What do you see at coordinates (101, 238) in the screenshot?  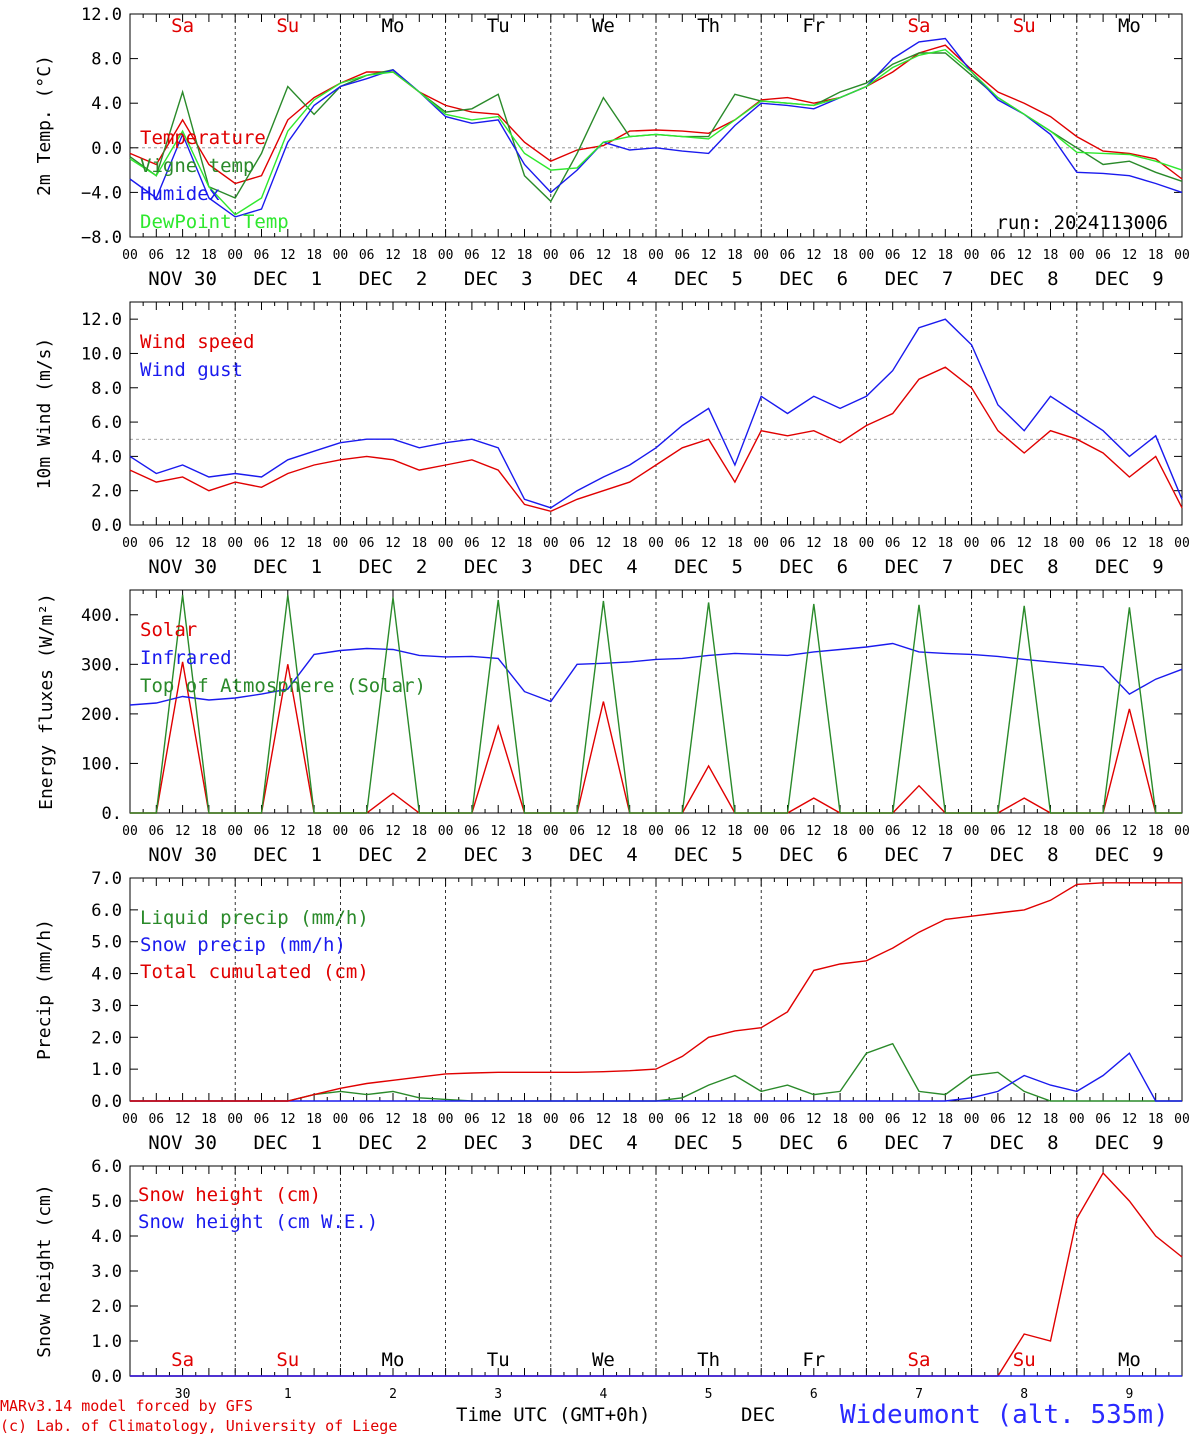 I see `y-tick-label: −8.0` at bounding box center [101, 238].